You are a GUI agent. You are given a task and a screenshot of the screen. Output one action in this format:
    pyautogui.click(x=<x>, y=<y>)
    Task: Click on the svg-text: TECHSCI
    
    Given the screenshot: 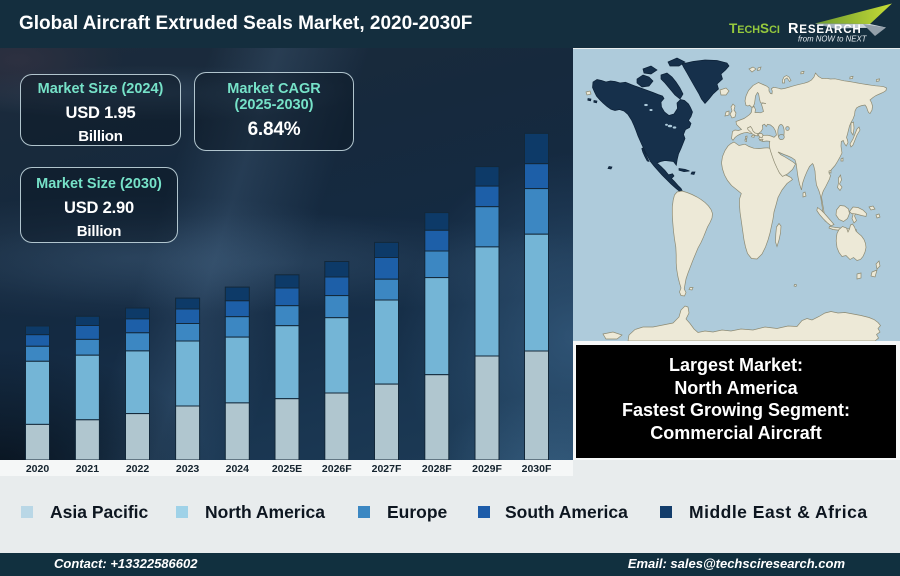 What is the action you would take?
    pyautogui.click(x=754, y=28)
    